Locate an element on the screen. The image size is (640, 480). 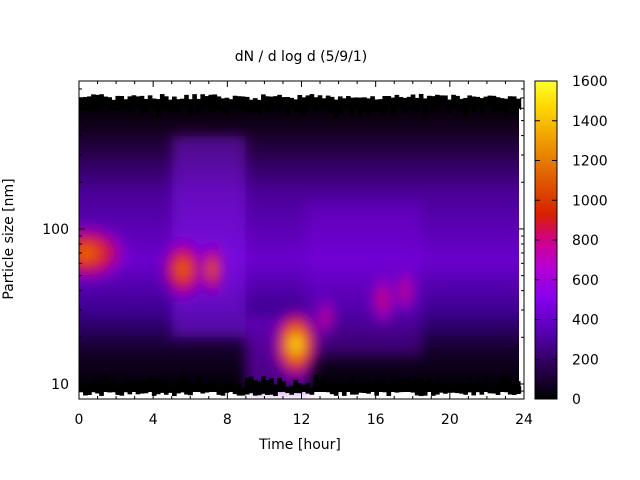
y-tick-label: 100 is located at coordinates (55, 230).